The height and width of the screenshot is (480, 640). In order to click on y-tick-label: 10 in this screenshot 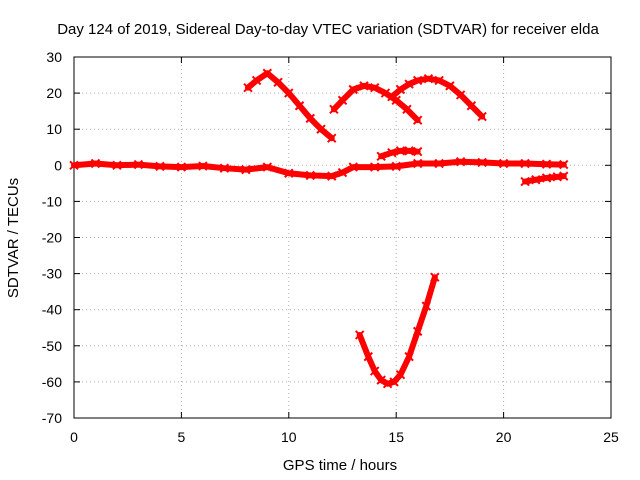, I will do `click(54, 129)`.